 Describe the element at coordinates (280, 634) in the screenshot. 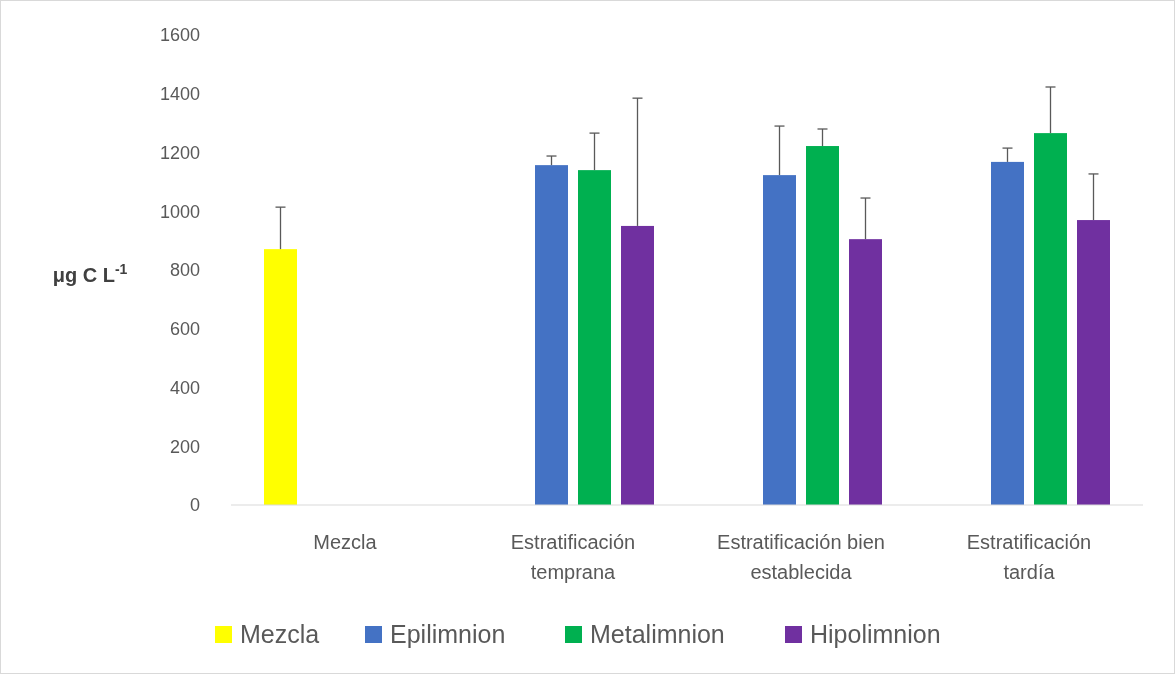

I see `legend-label: Mezcla` at that location.